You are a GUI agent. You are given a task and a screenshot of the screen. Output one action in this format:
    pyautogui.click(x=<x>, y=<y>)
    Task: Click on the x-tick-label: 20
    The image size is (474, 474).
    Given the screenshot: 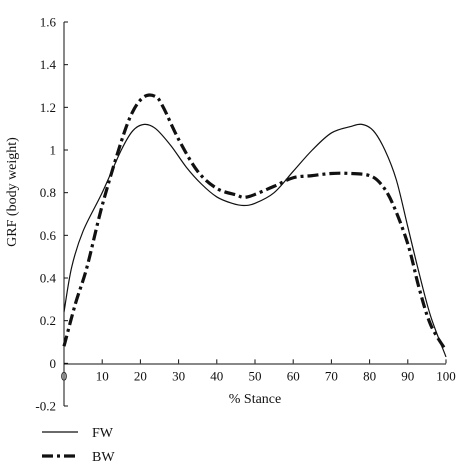 What is the action you would take?
    pyautogui.click(x=140, y=375)
    